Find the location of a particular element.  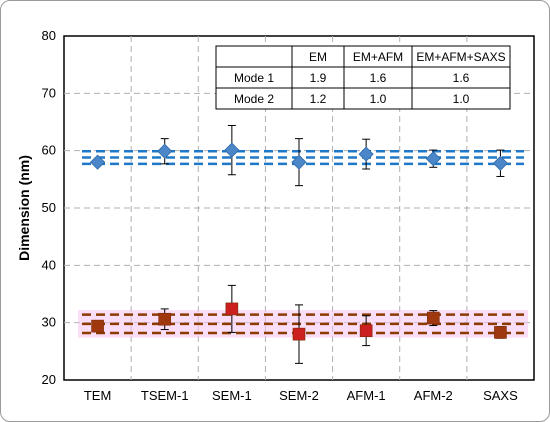

y-tick-label: 50 is located at coordinates (49, 207).